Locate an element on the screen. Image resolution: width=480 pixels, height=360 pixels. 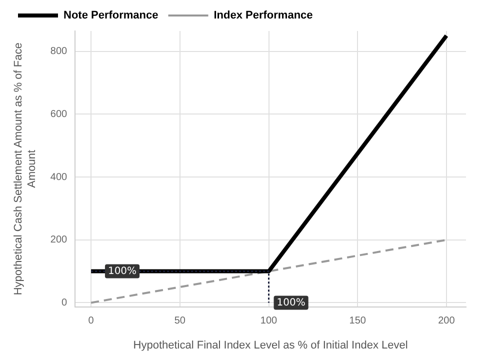
x-axis-title: Hypothetical Final Index Level as % of Initial Index Level is located at coordinates (270, 345).